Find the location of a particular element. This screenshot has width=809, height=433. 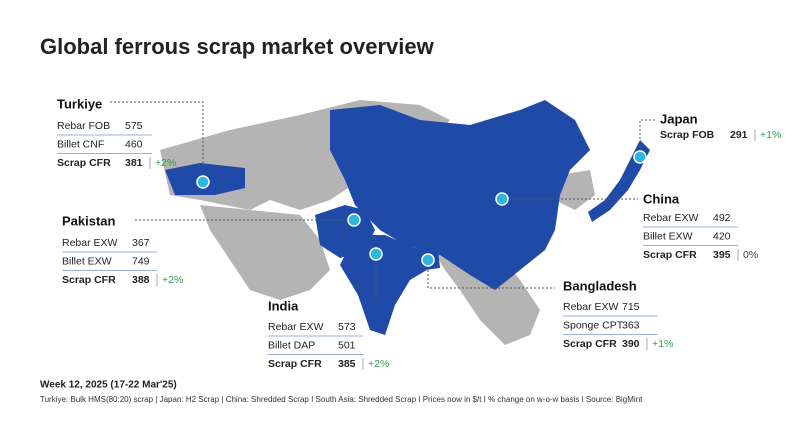

price-value: 749 is located at coordinates (141, 261).